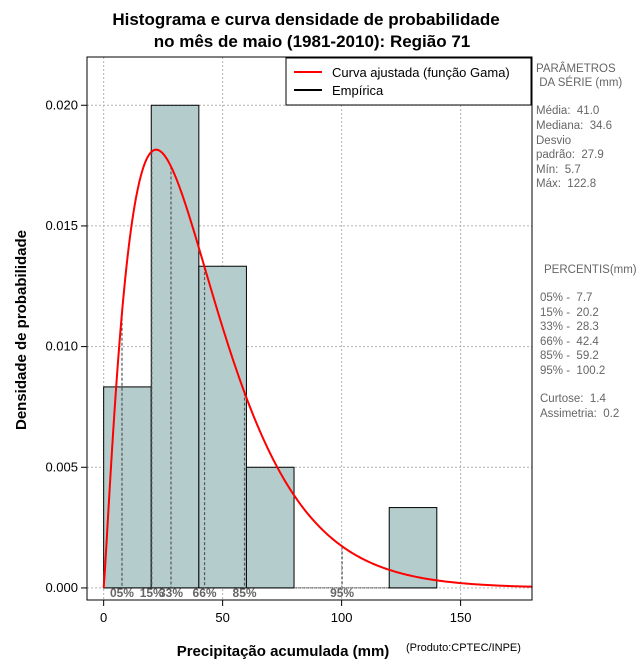  I want to click on percentile-label-1: 15%, so click(152, 593).